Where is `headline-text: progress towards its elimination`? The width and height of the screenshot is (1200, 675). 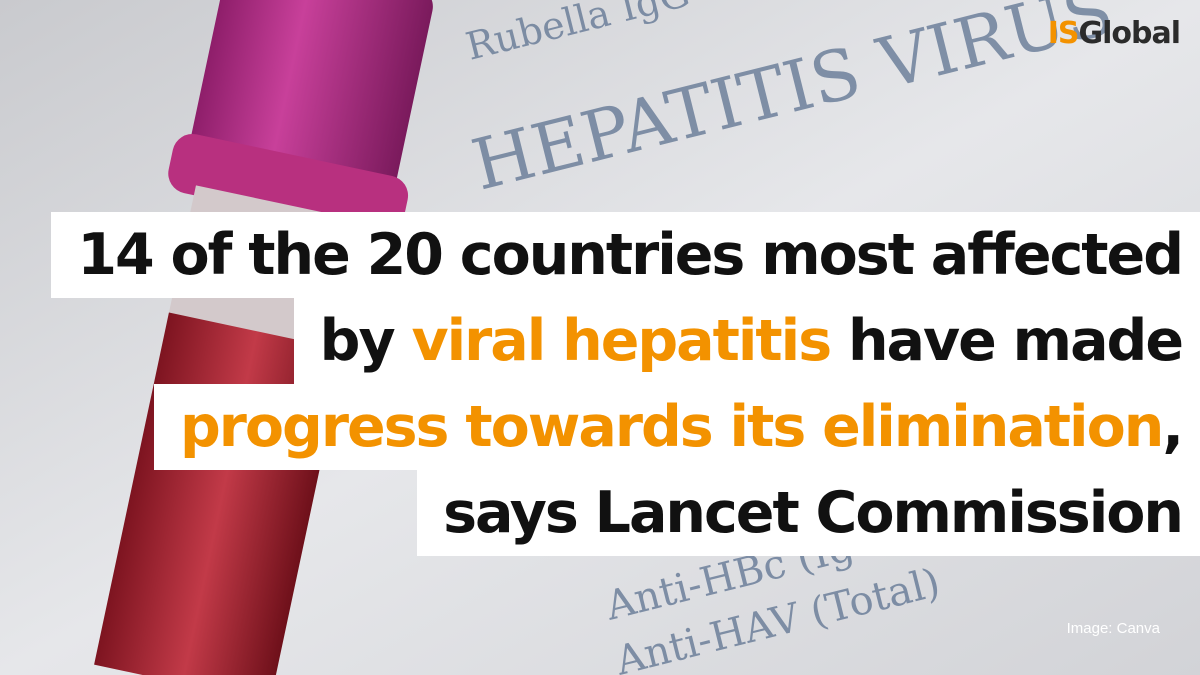
headline-text: progress towards its elimination is located at coordinates (671, 427).